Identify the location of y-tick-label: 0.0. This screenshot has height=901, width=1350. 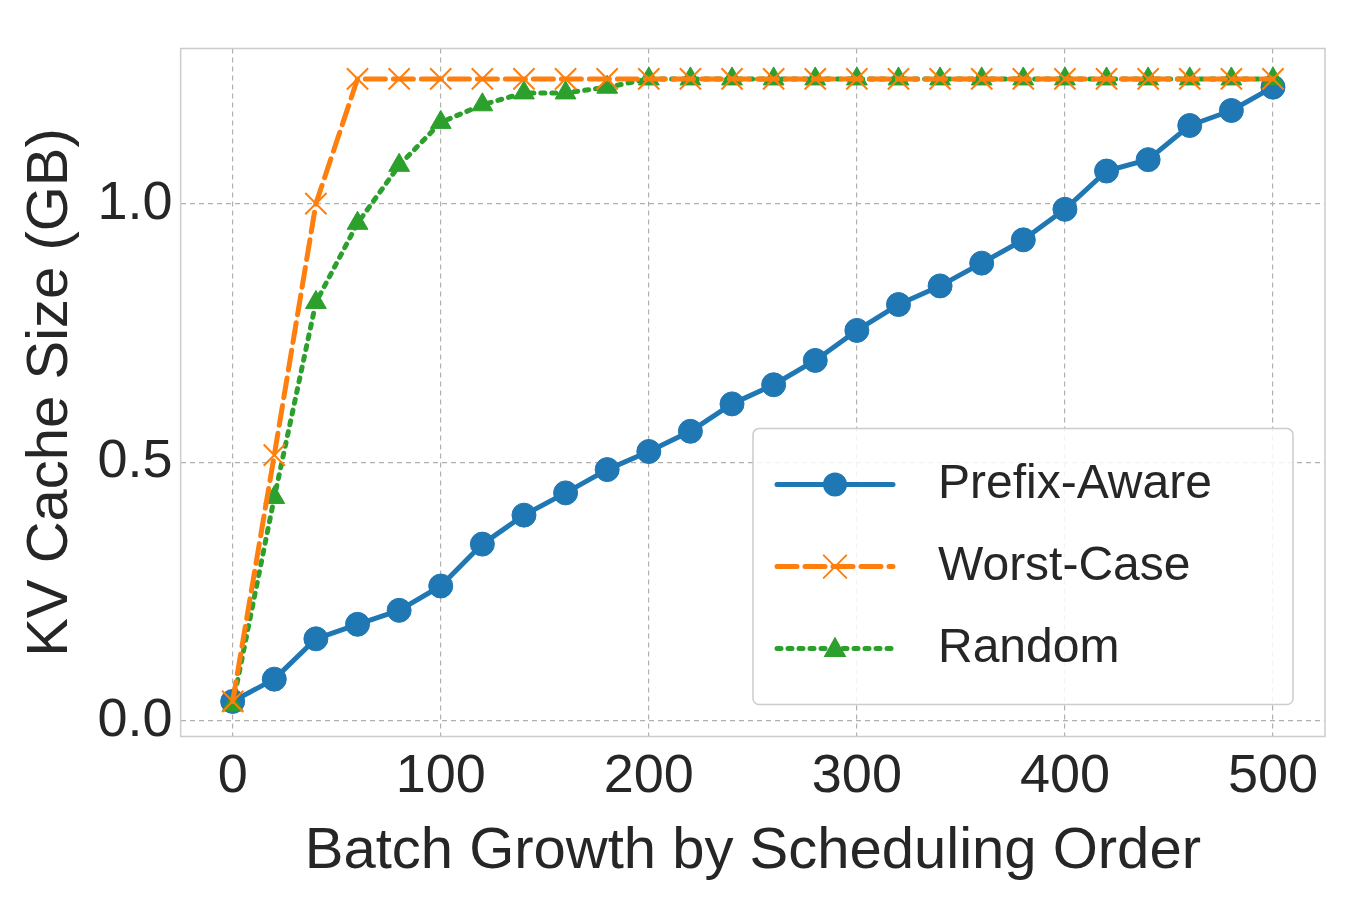
(135, 716).